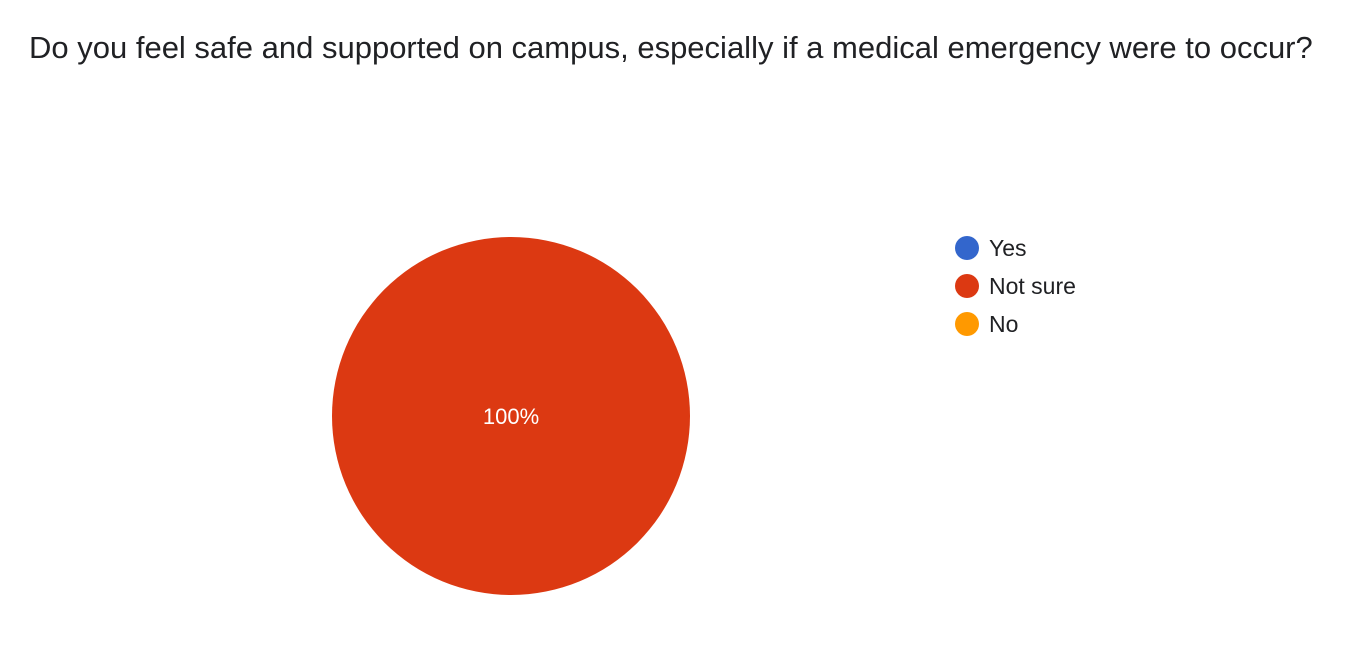 Image resolution: width=1372 pixels, height=655 pixels. What do you see at coordinates (986, 324) in the screenshot?
I see `legend-item-no: No` at bounding box center [986, 324].